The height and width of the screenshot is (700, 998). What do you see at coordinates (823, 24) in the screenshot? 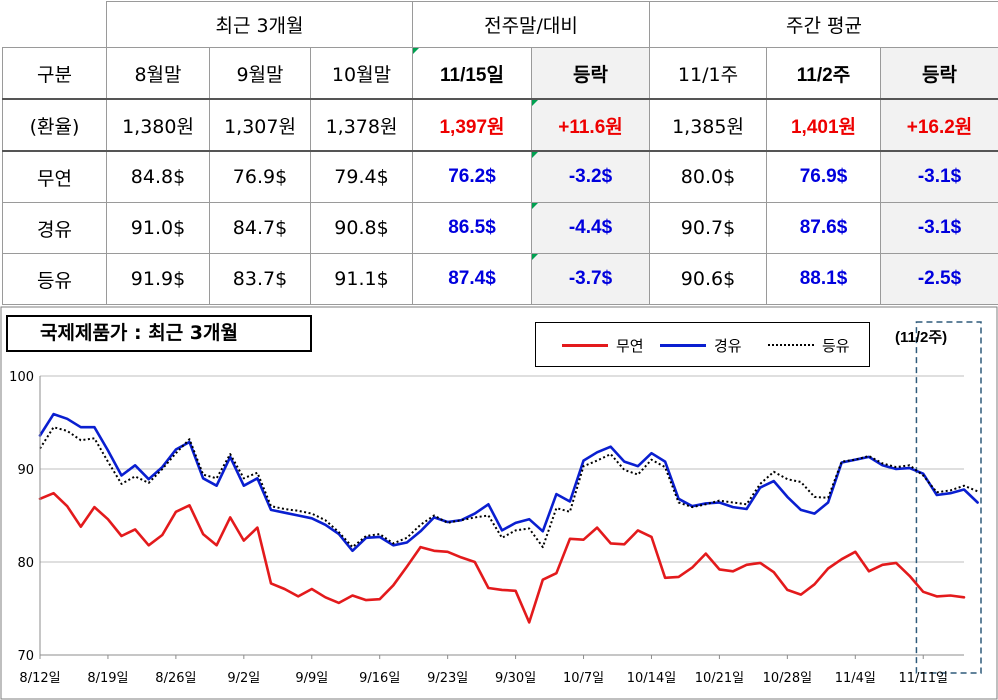
I see `group-header-weekly-avg: 주간 평균` at bounding box center [823, 24].